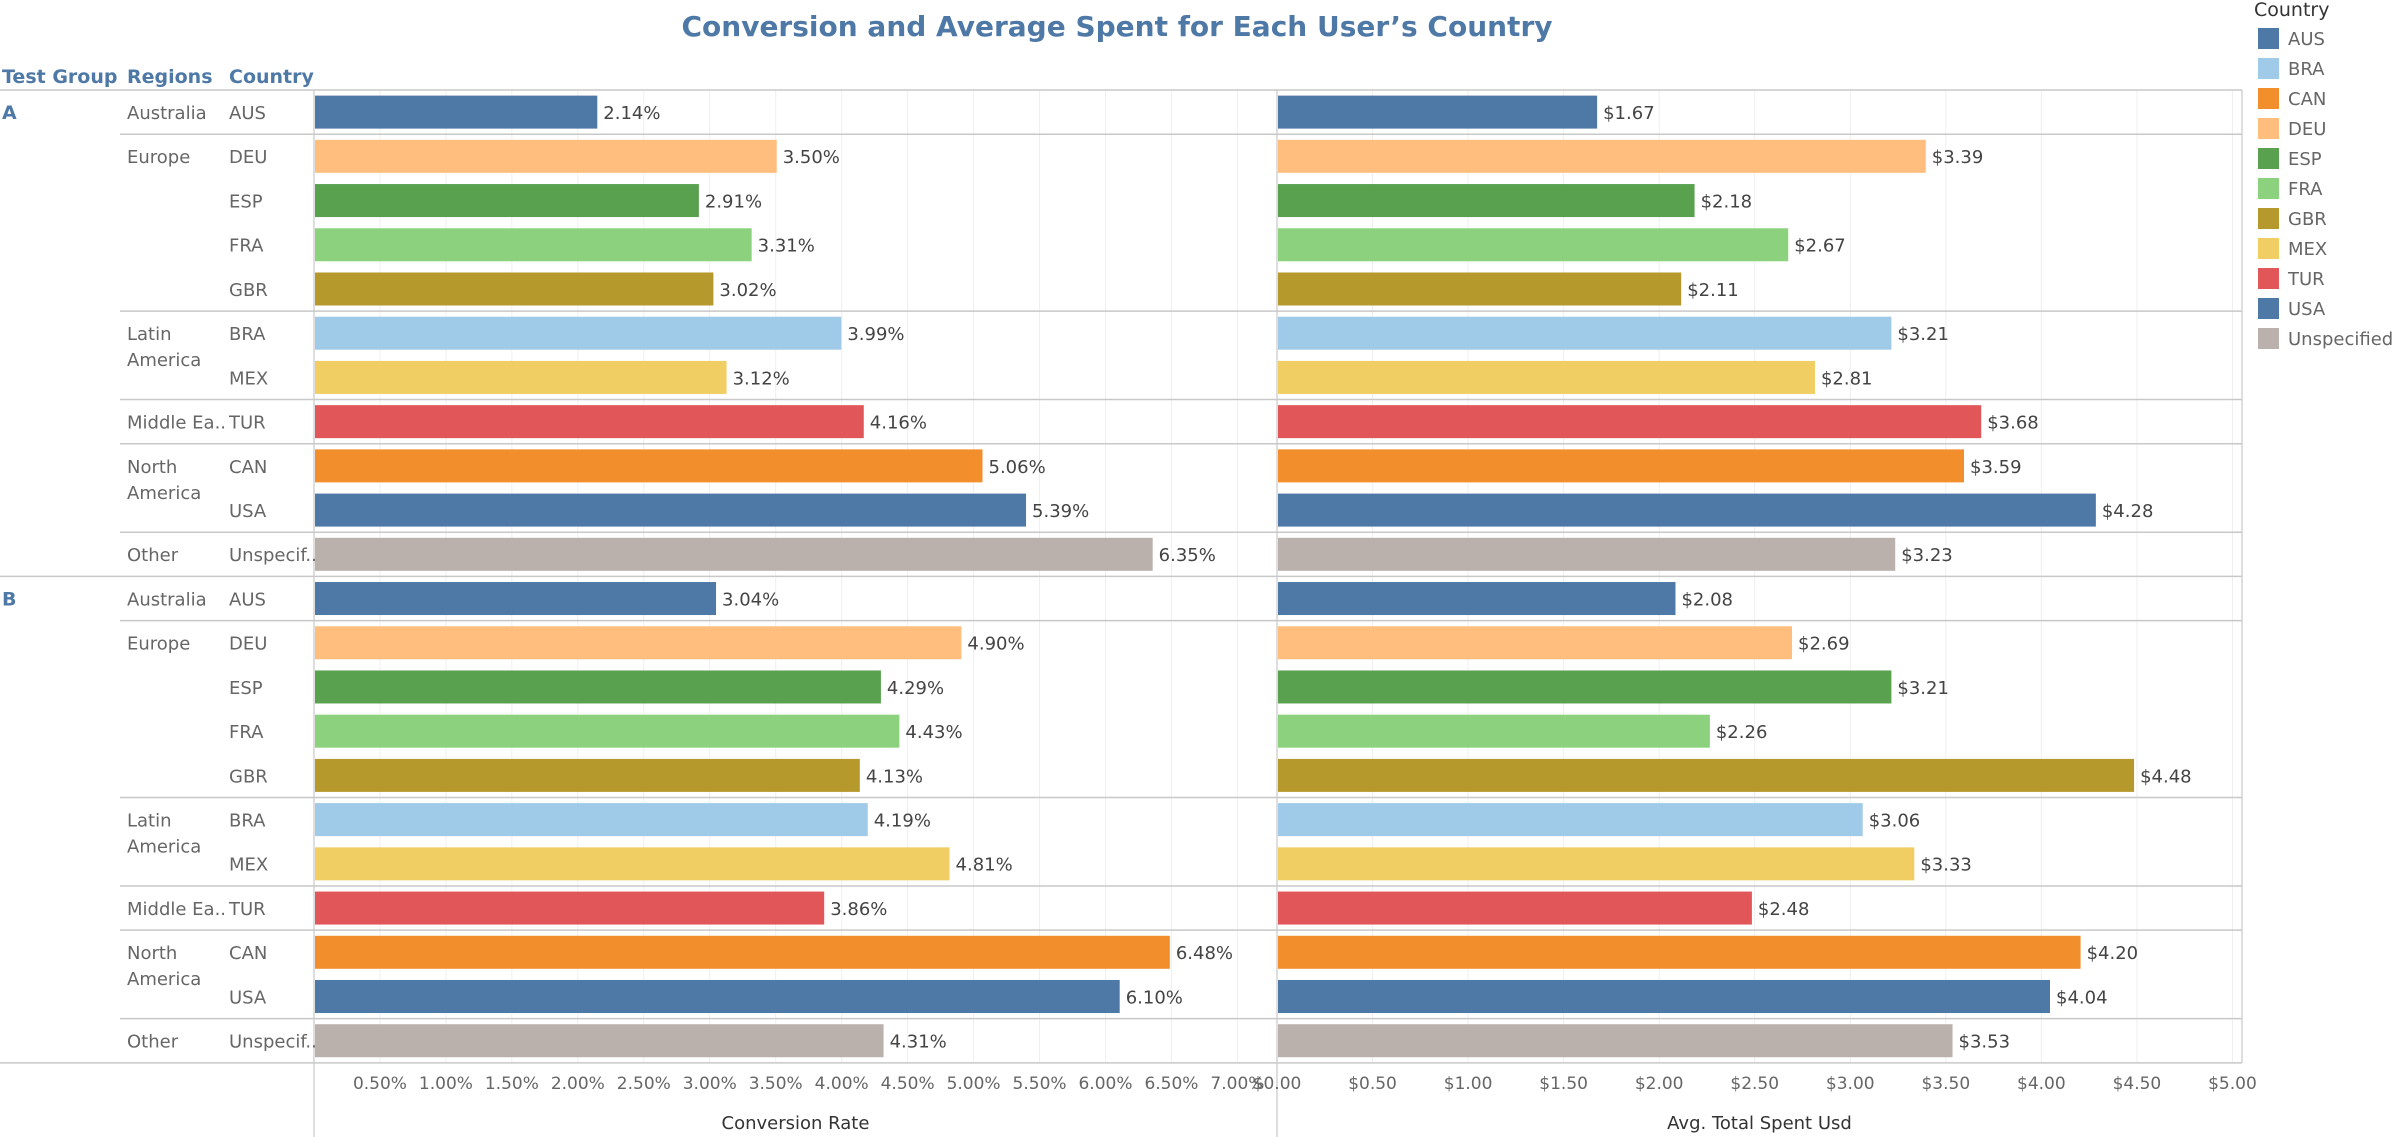 Image resolution: width=2394 pixels, height=1137 pixels. What do you see at coordinates (2305, 159) in the screenshot?
I see `legend-item-label: ESP` at bounding box center [2305, 159].